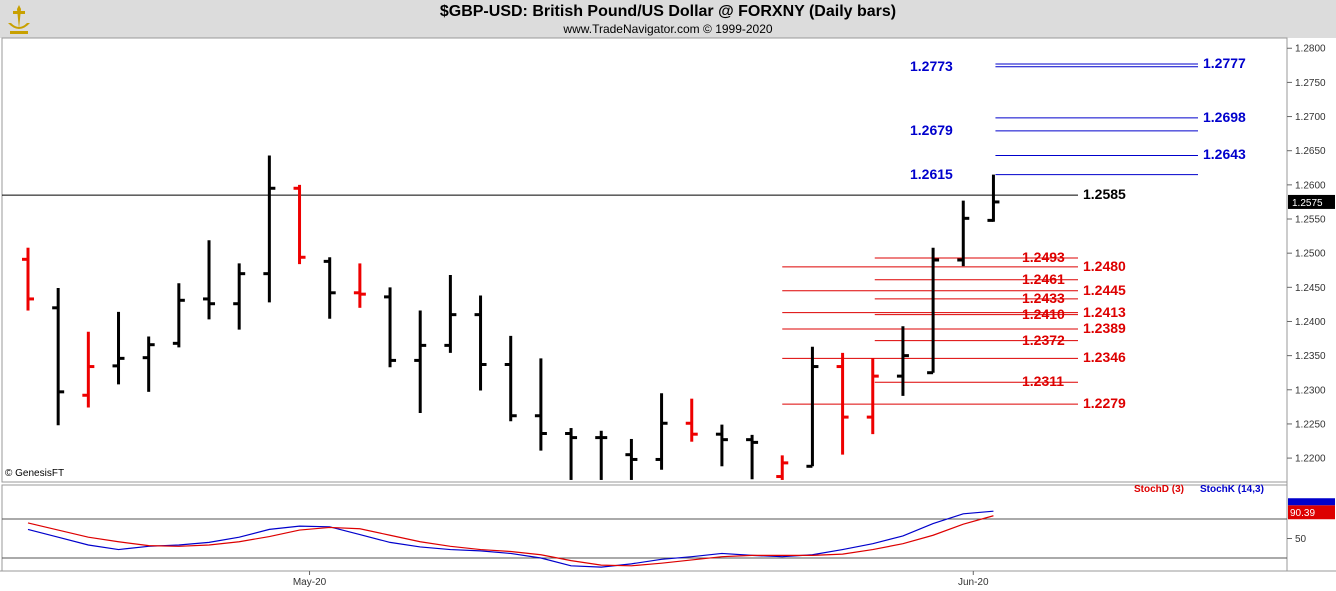 This screenshot has width=1336, height=591. Describe the element at coordinates (931, 129) in the screenshot. I see `level-label: 1.2679` at that location.